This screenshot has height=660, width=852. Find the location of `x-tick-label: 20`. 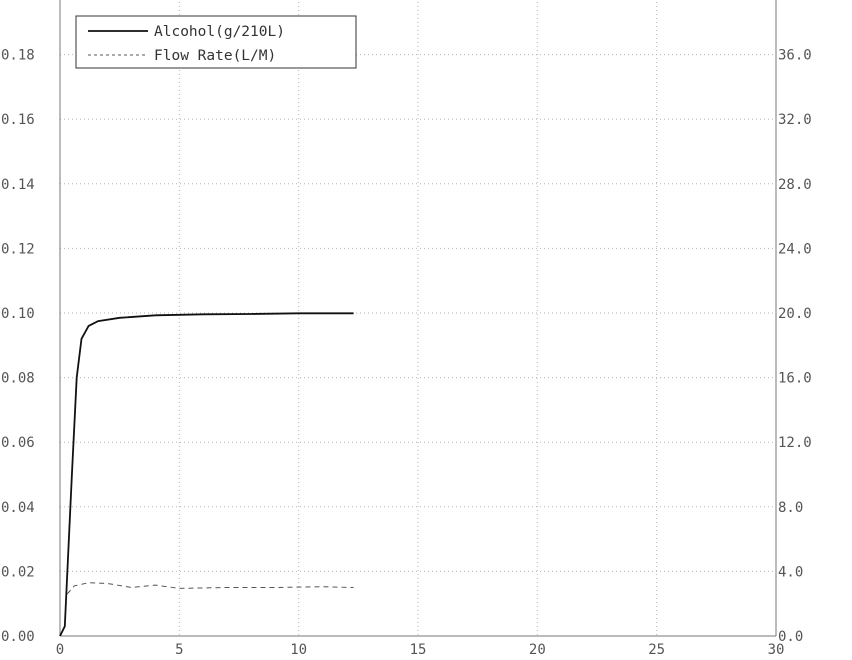

x-tick-label: 20 is located at coordinates (537, 650).